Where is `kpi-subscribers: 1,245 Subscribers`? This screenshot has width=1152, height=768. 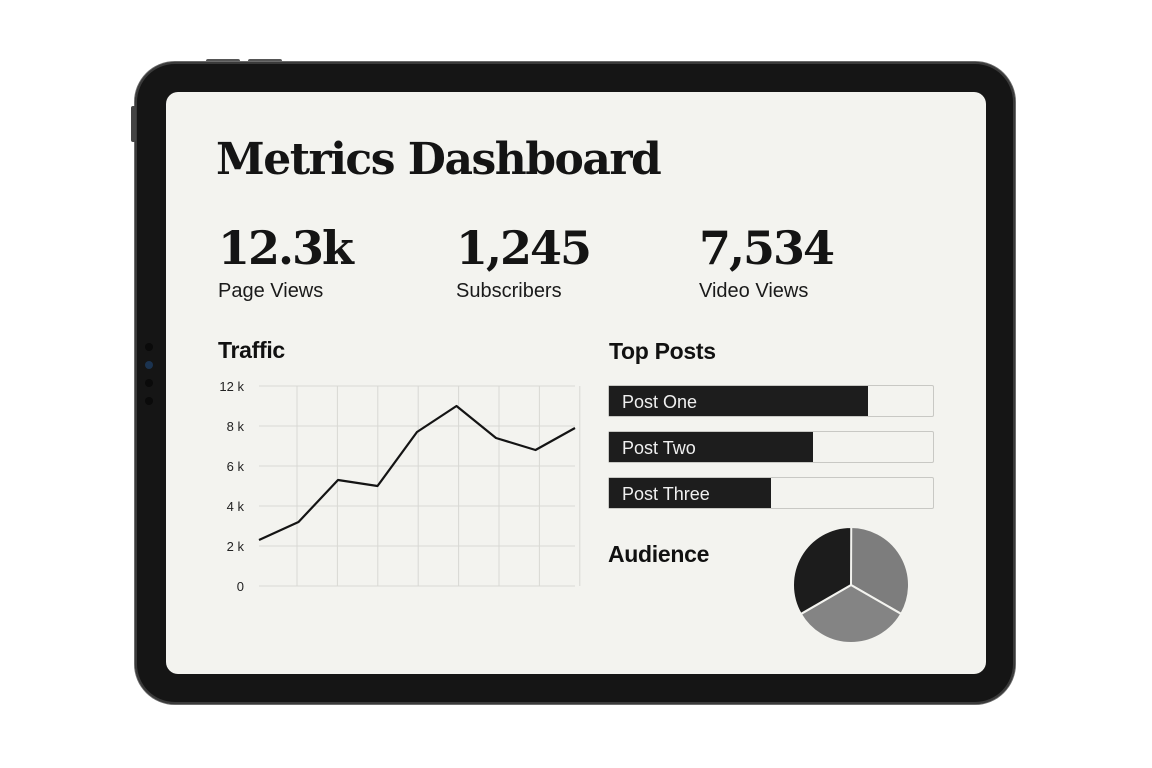
kpi-subscribers: 1,245 Subscribers is located at coordinates (524, 262).